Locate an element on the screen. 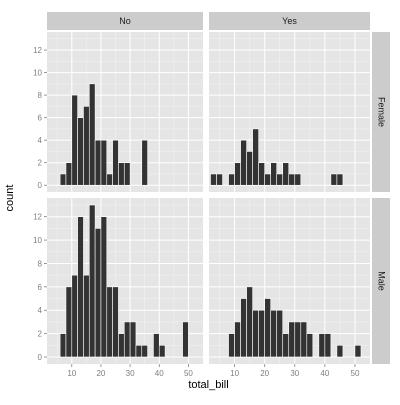 This screenshot has width=400, height=405. strip-top-no is located at coordinates (125, 21).